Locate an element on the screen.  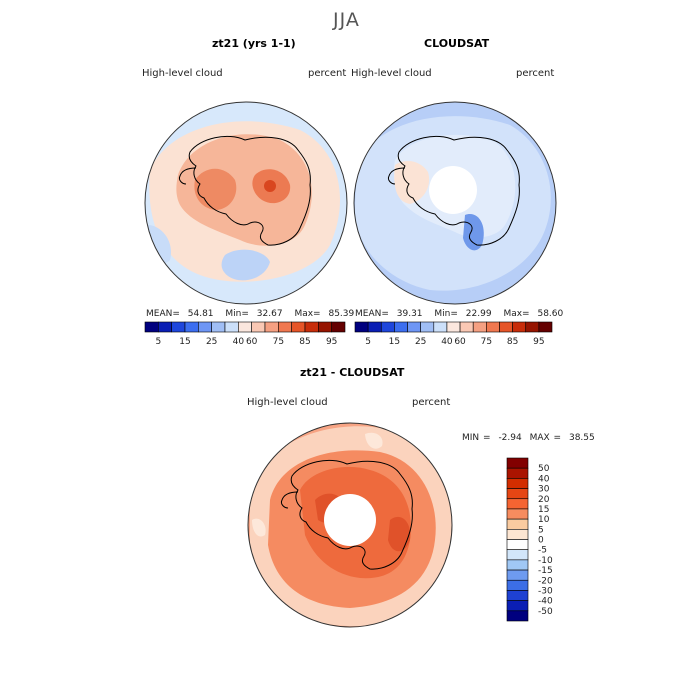
panel-2-max-label: Max= is located at coordinates (516, 314).